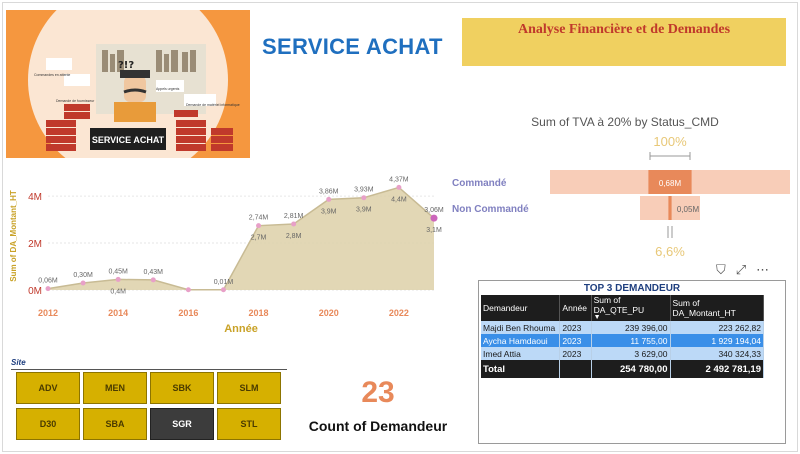 This screenshot has width=800, height=454. What do you see at coordinates (294, 216) in the screenshot?
I see `data-label: 2,81M` at bounding box center [294, 216].